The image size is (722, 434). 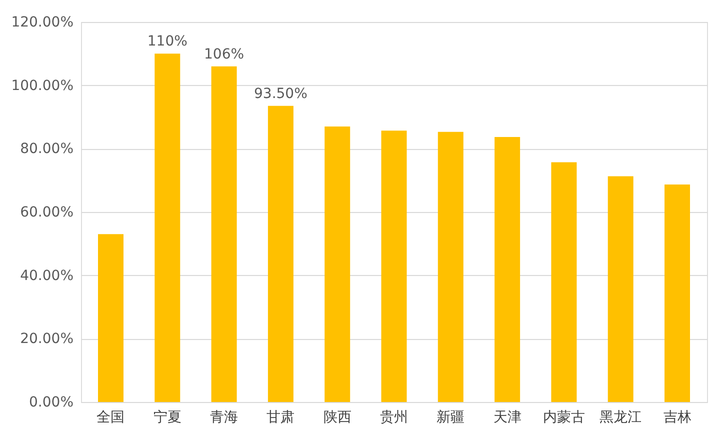 I want to click on y-tick-label: 20.00%, so click(x=47, y=339).